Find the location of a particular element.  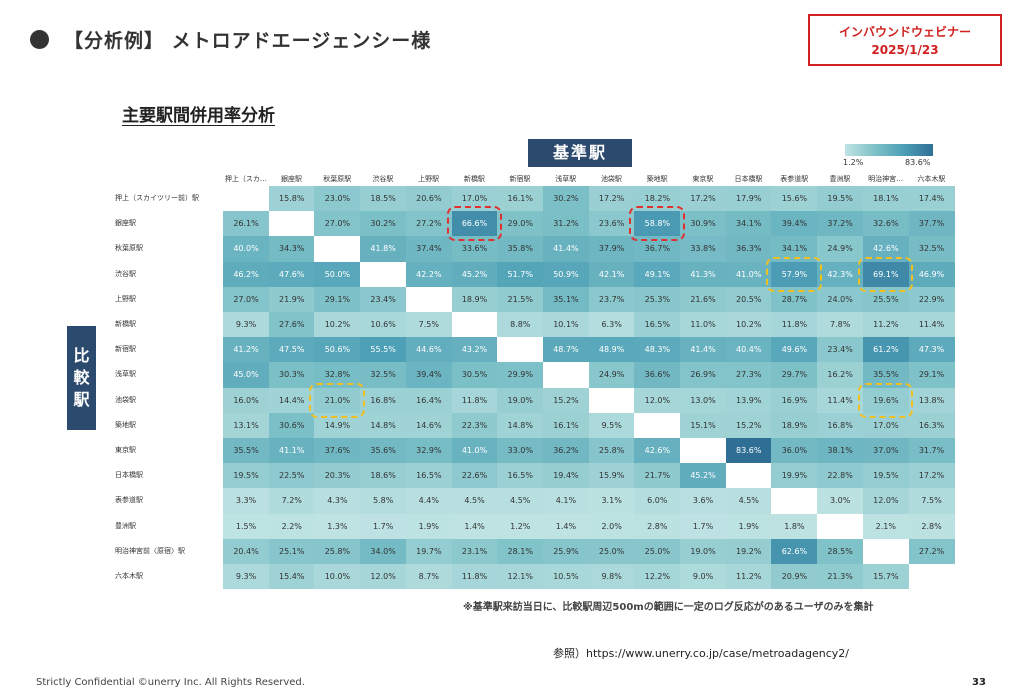

row-header: 東京駅 is located at coordinates (125, 450).